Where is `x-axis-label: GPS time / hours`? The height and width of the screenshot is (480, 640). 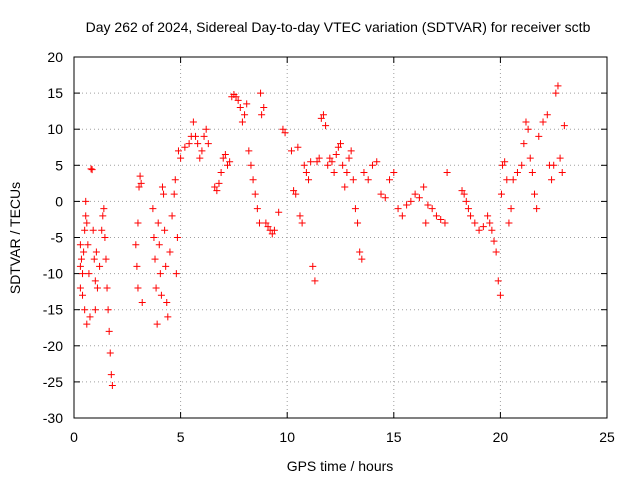 x-axis-label: GPS time / hours is located at coordinates (340, 466).